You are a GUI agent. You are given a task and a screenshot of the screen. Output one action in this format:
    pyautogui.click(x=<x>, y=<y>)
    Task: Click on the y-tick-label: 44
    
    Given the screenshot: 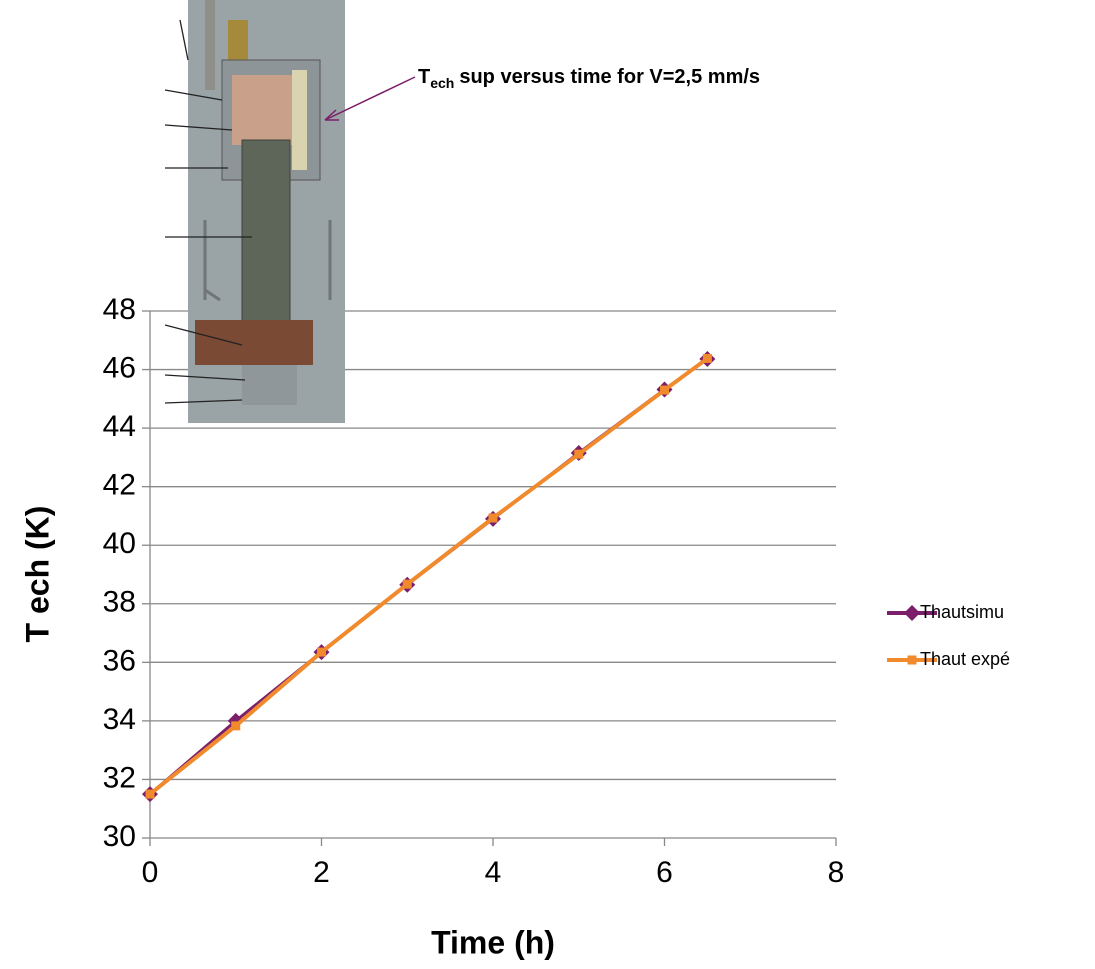 What is the action you would take?
    pyautogui.click(x=119, y=426)
    